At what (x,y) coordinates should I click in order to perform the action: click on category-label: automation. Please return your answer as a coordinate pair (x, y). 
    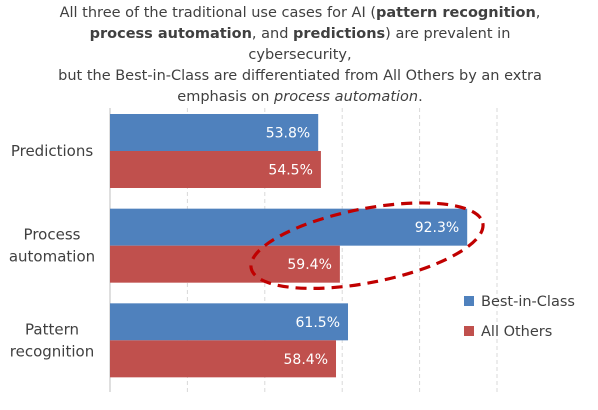
    Looking at the image, I should click on (52, 257).